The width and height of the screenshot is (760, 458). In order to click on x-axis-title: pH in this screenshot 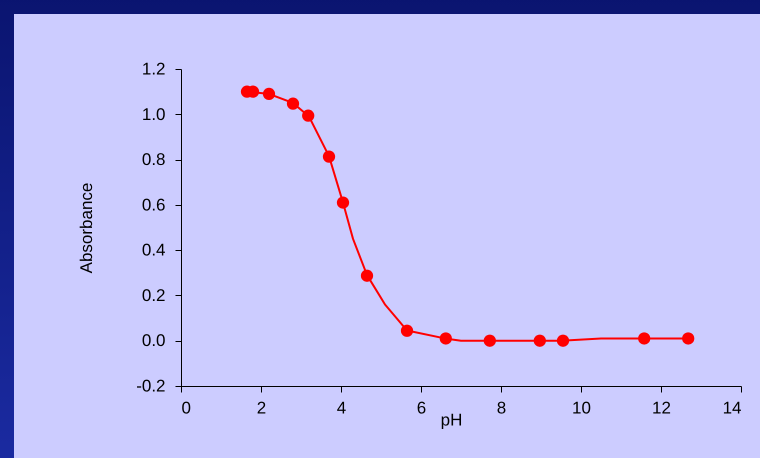, I will do `click(451, 420)`.